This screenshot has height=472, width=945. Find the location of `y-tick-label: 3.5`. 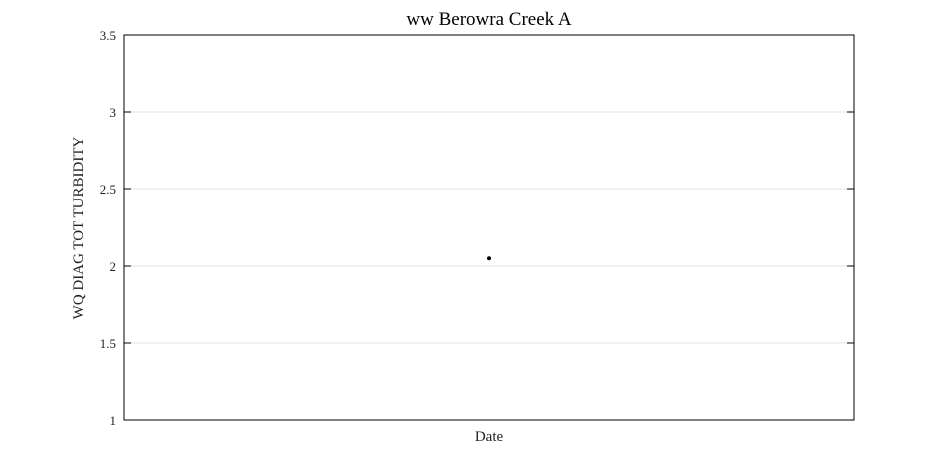

y-tick-label: 3.5 is located at coordinates (108, 35).